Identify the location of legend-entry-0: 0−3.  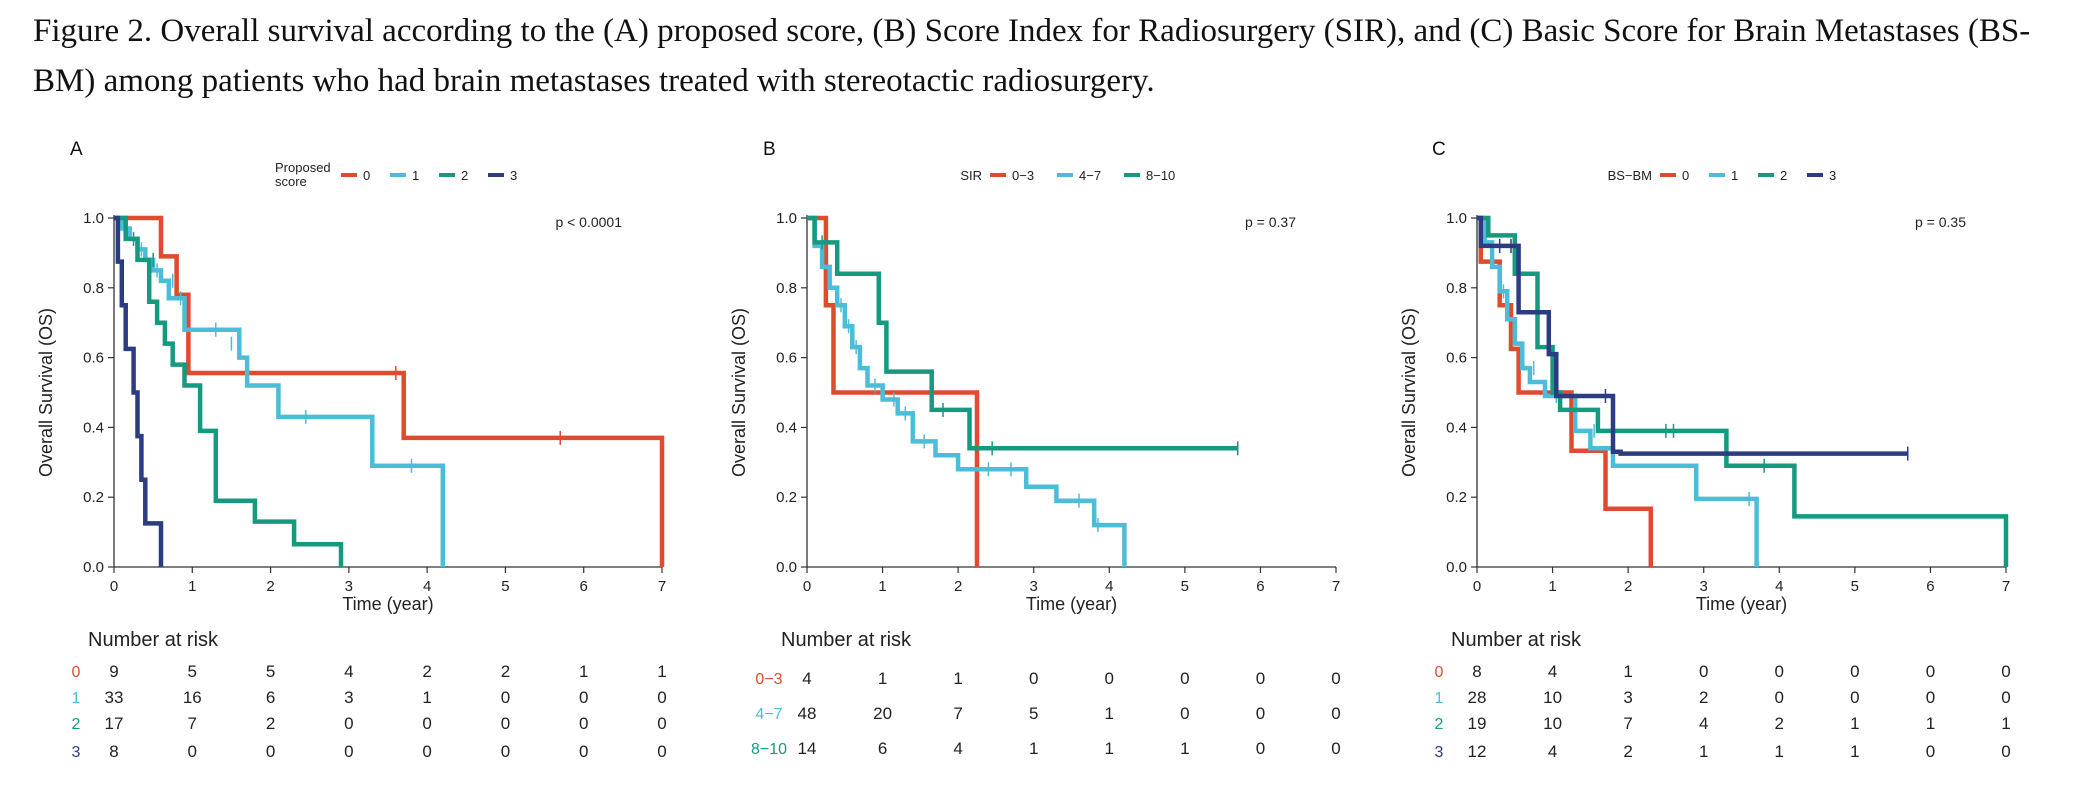
(1023, 175).